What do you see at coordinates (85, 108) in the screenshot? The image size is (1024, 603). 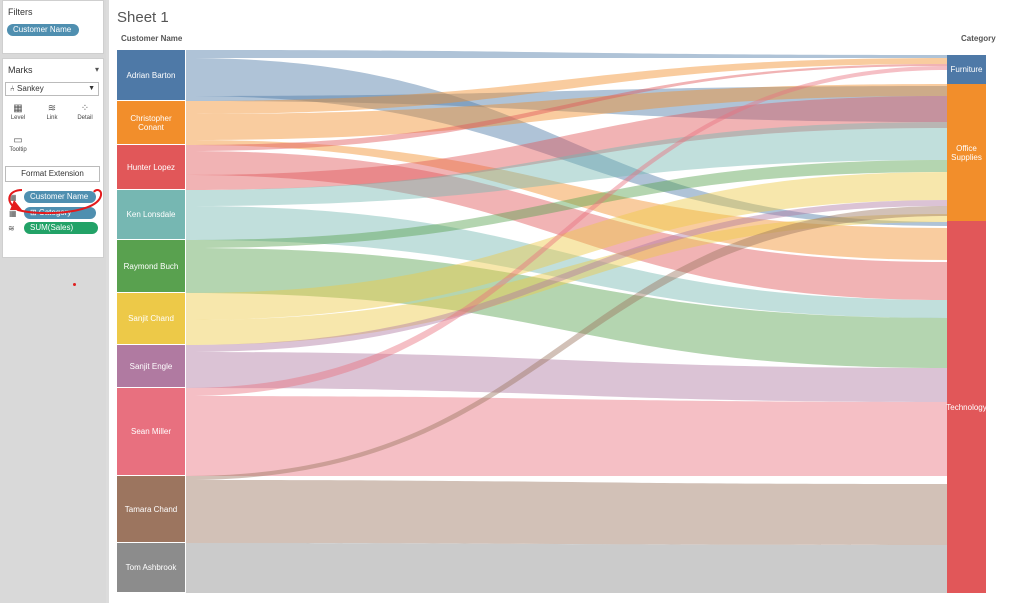 I see `detail-icon: ⁘` at bounding box center [85, 108].